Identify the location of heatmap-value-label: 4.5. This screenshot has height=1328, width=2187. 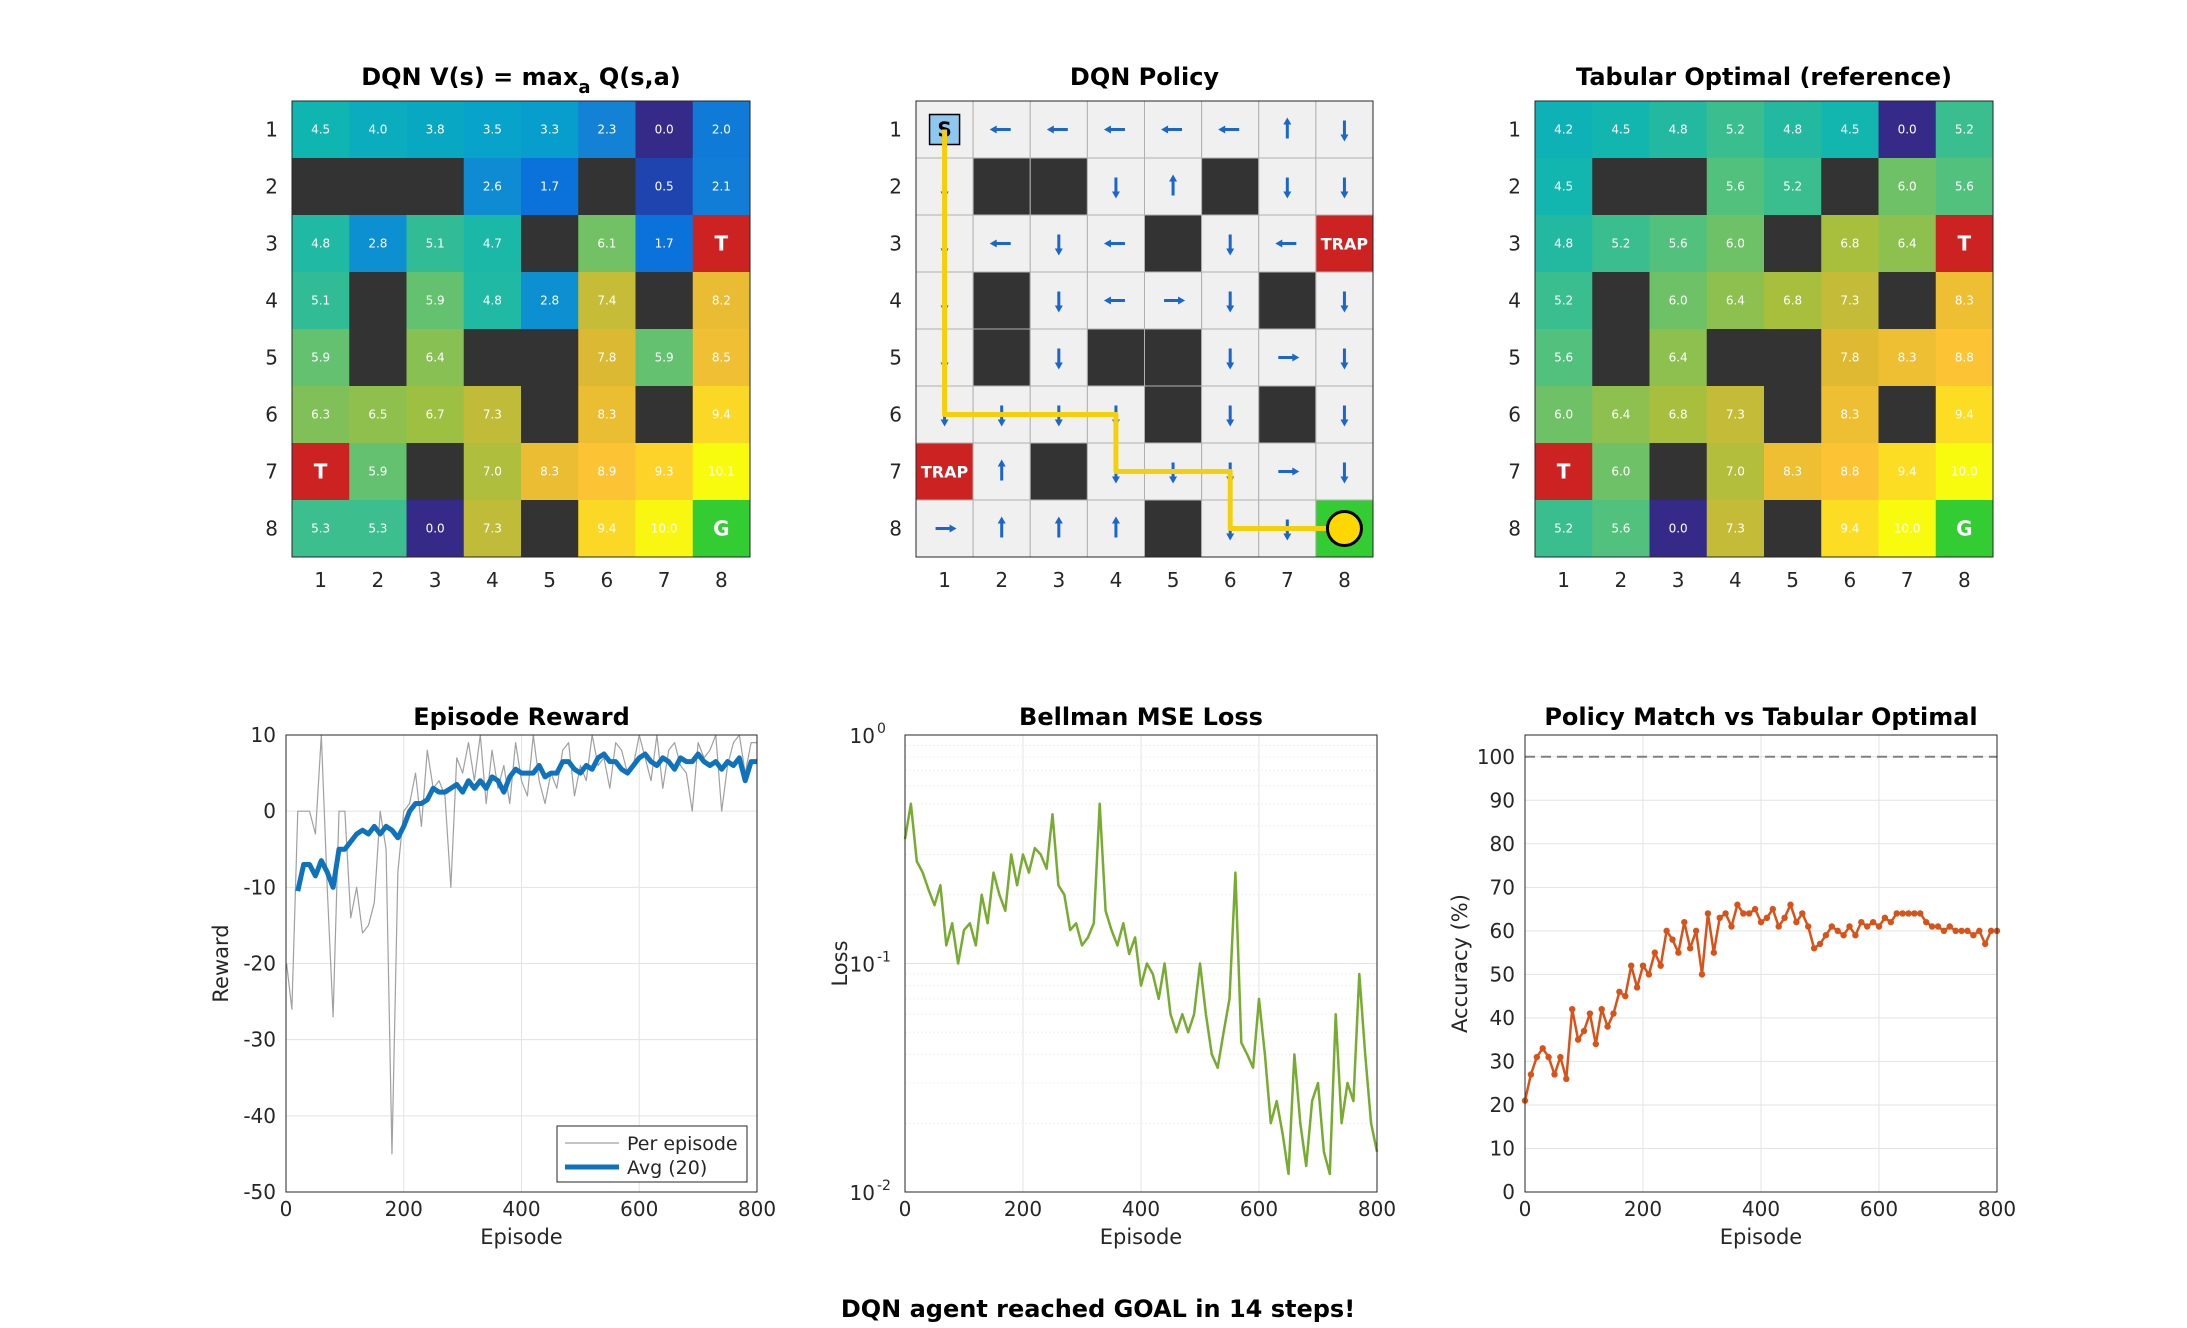
(1620, 130).